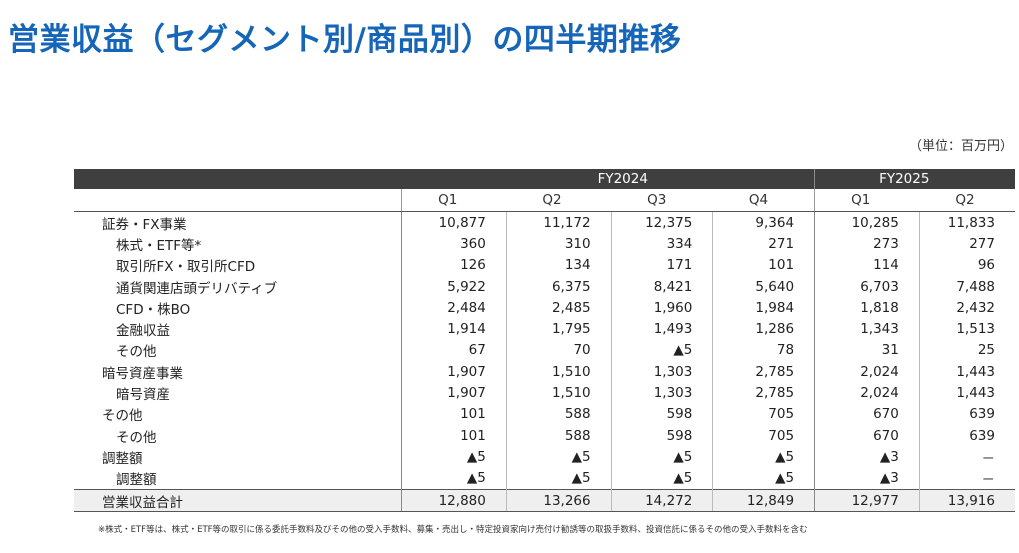 This screenshot has height=553, width=1019. What do you see at coordinates (867, 244) in the screenshot?
I see `value-cell: 273` at bounding box center [867, 244].